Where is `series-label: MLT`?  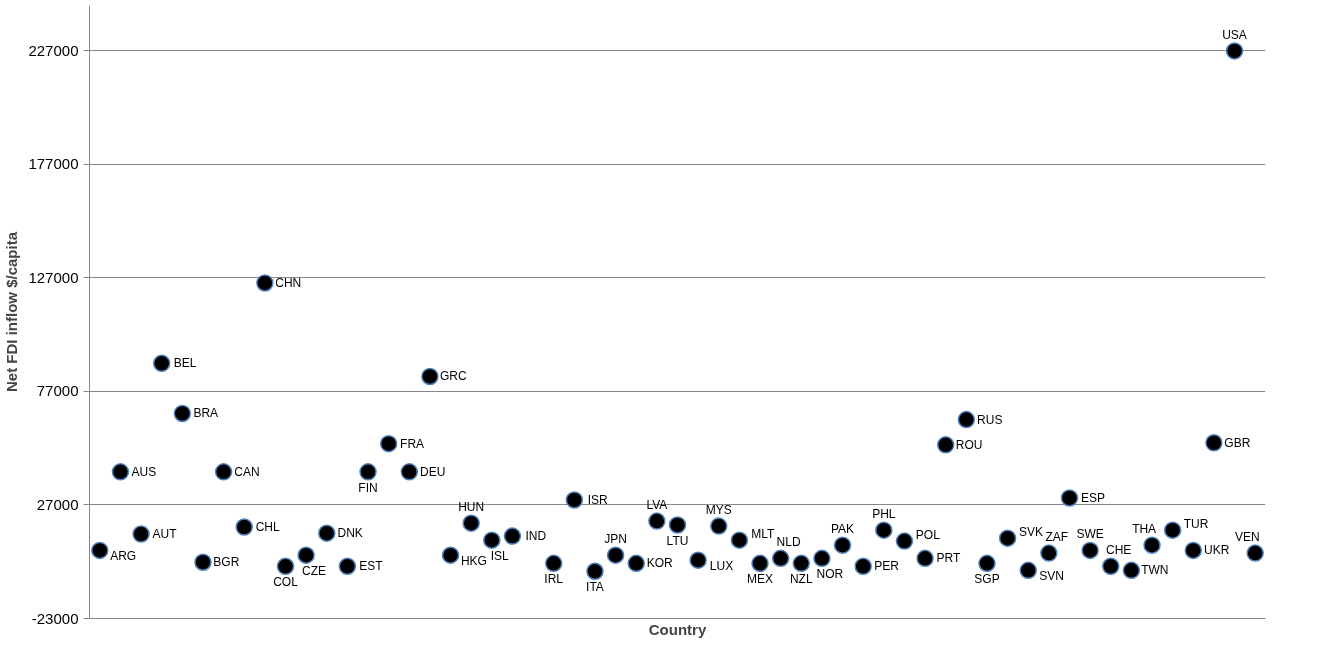 series-label: MLT is located at coordinates (763, 534).